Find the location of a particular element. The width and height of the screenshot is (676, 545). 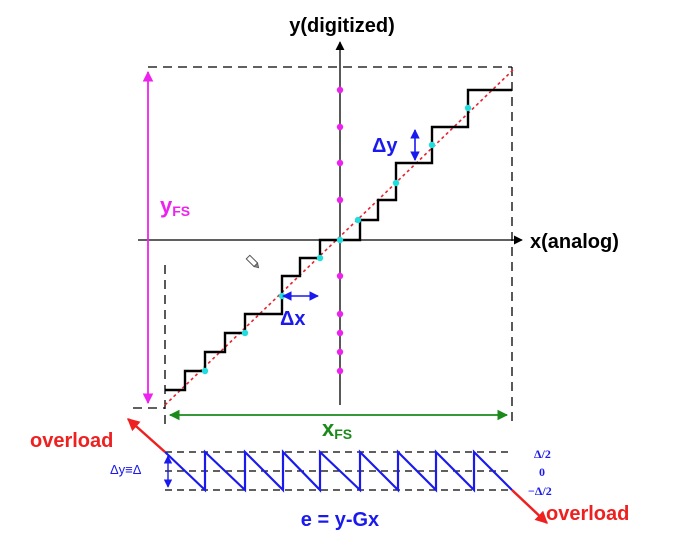

y-axis-label: y(digitized) is located at coordinates (342, 26).